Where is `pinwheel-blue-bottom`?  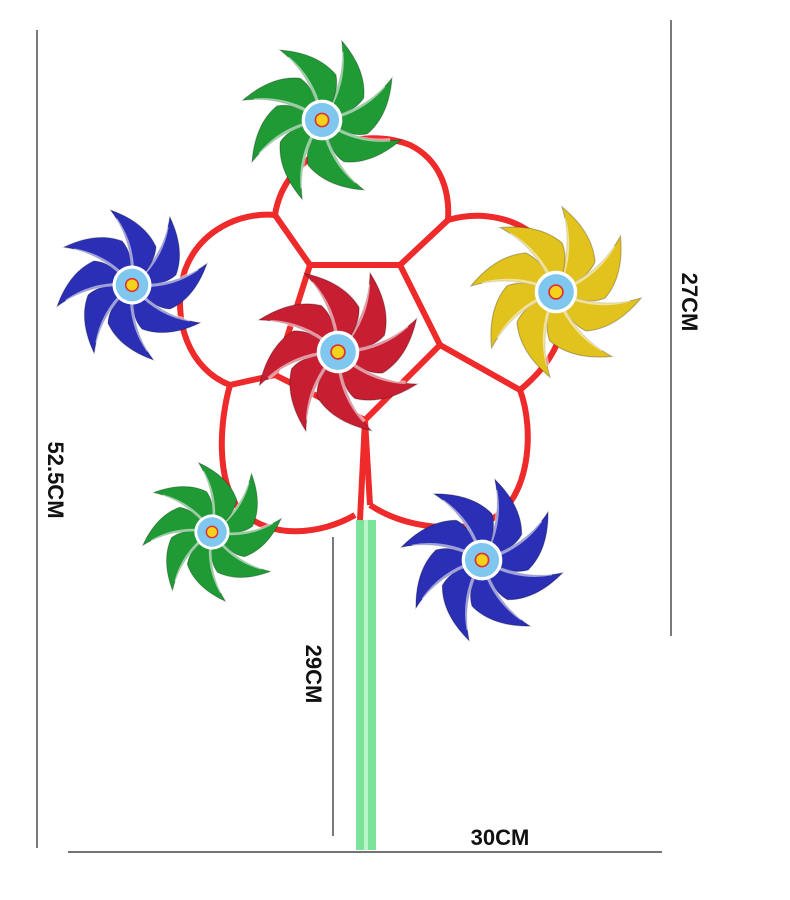 pinwheel-blue-bottom is located at coordinates (482, 560).